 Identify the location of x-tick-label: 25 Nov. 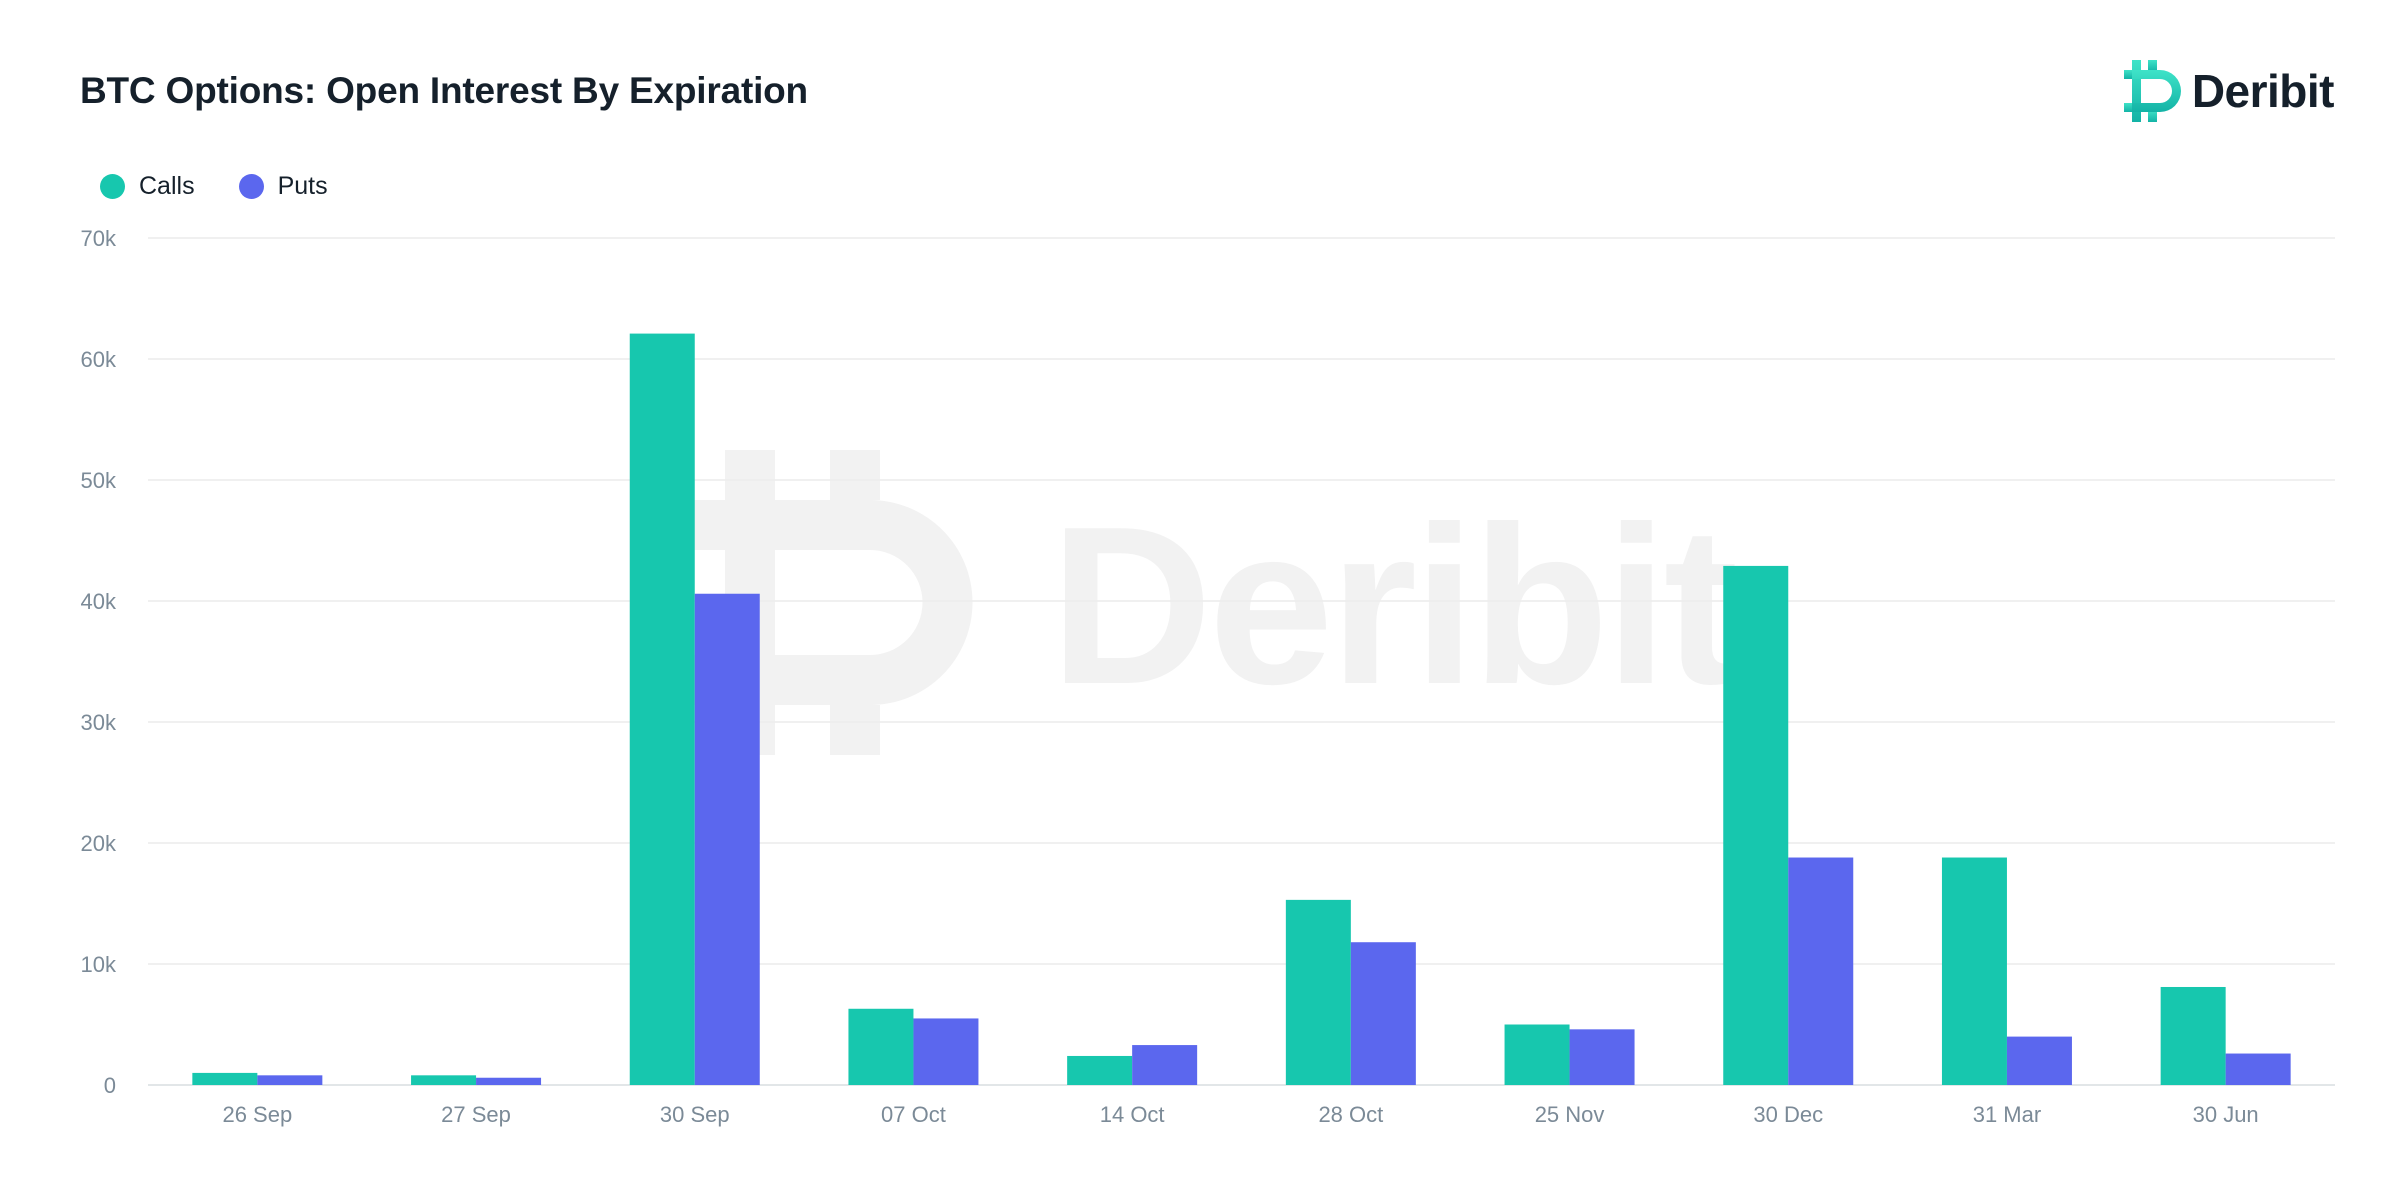
(1570, 1114).